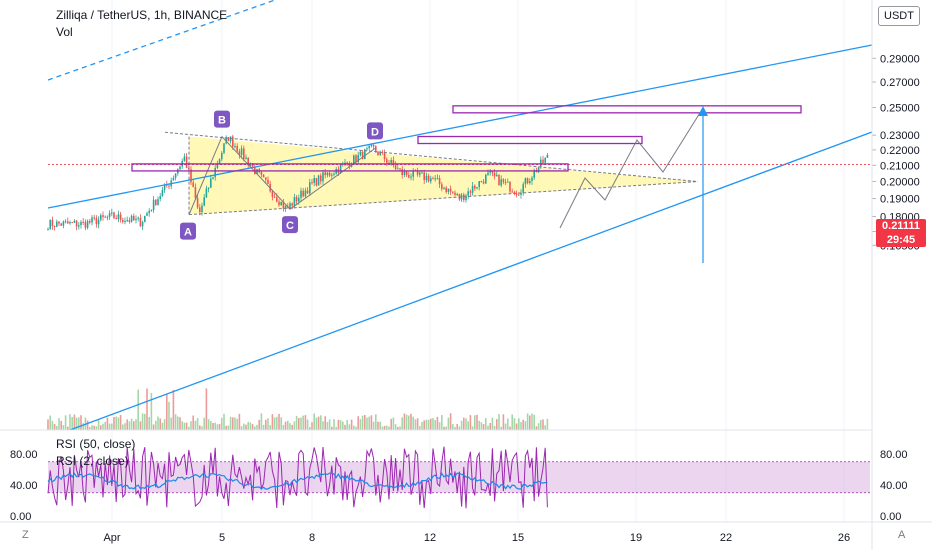 This screenshot has width=932, height=550. Describe the element at coordinates (222, 121) in the screenshot. I see `point-label-b: B` at that location.